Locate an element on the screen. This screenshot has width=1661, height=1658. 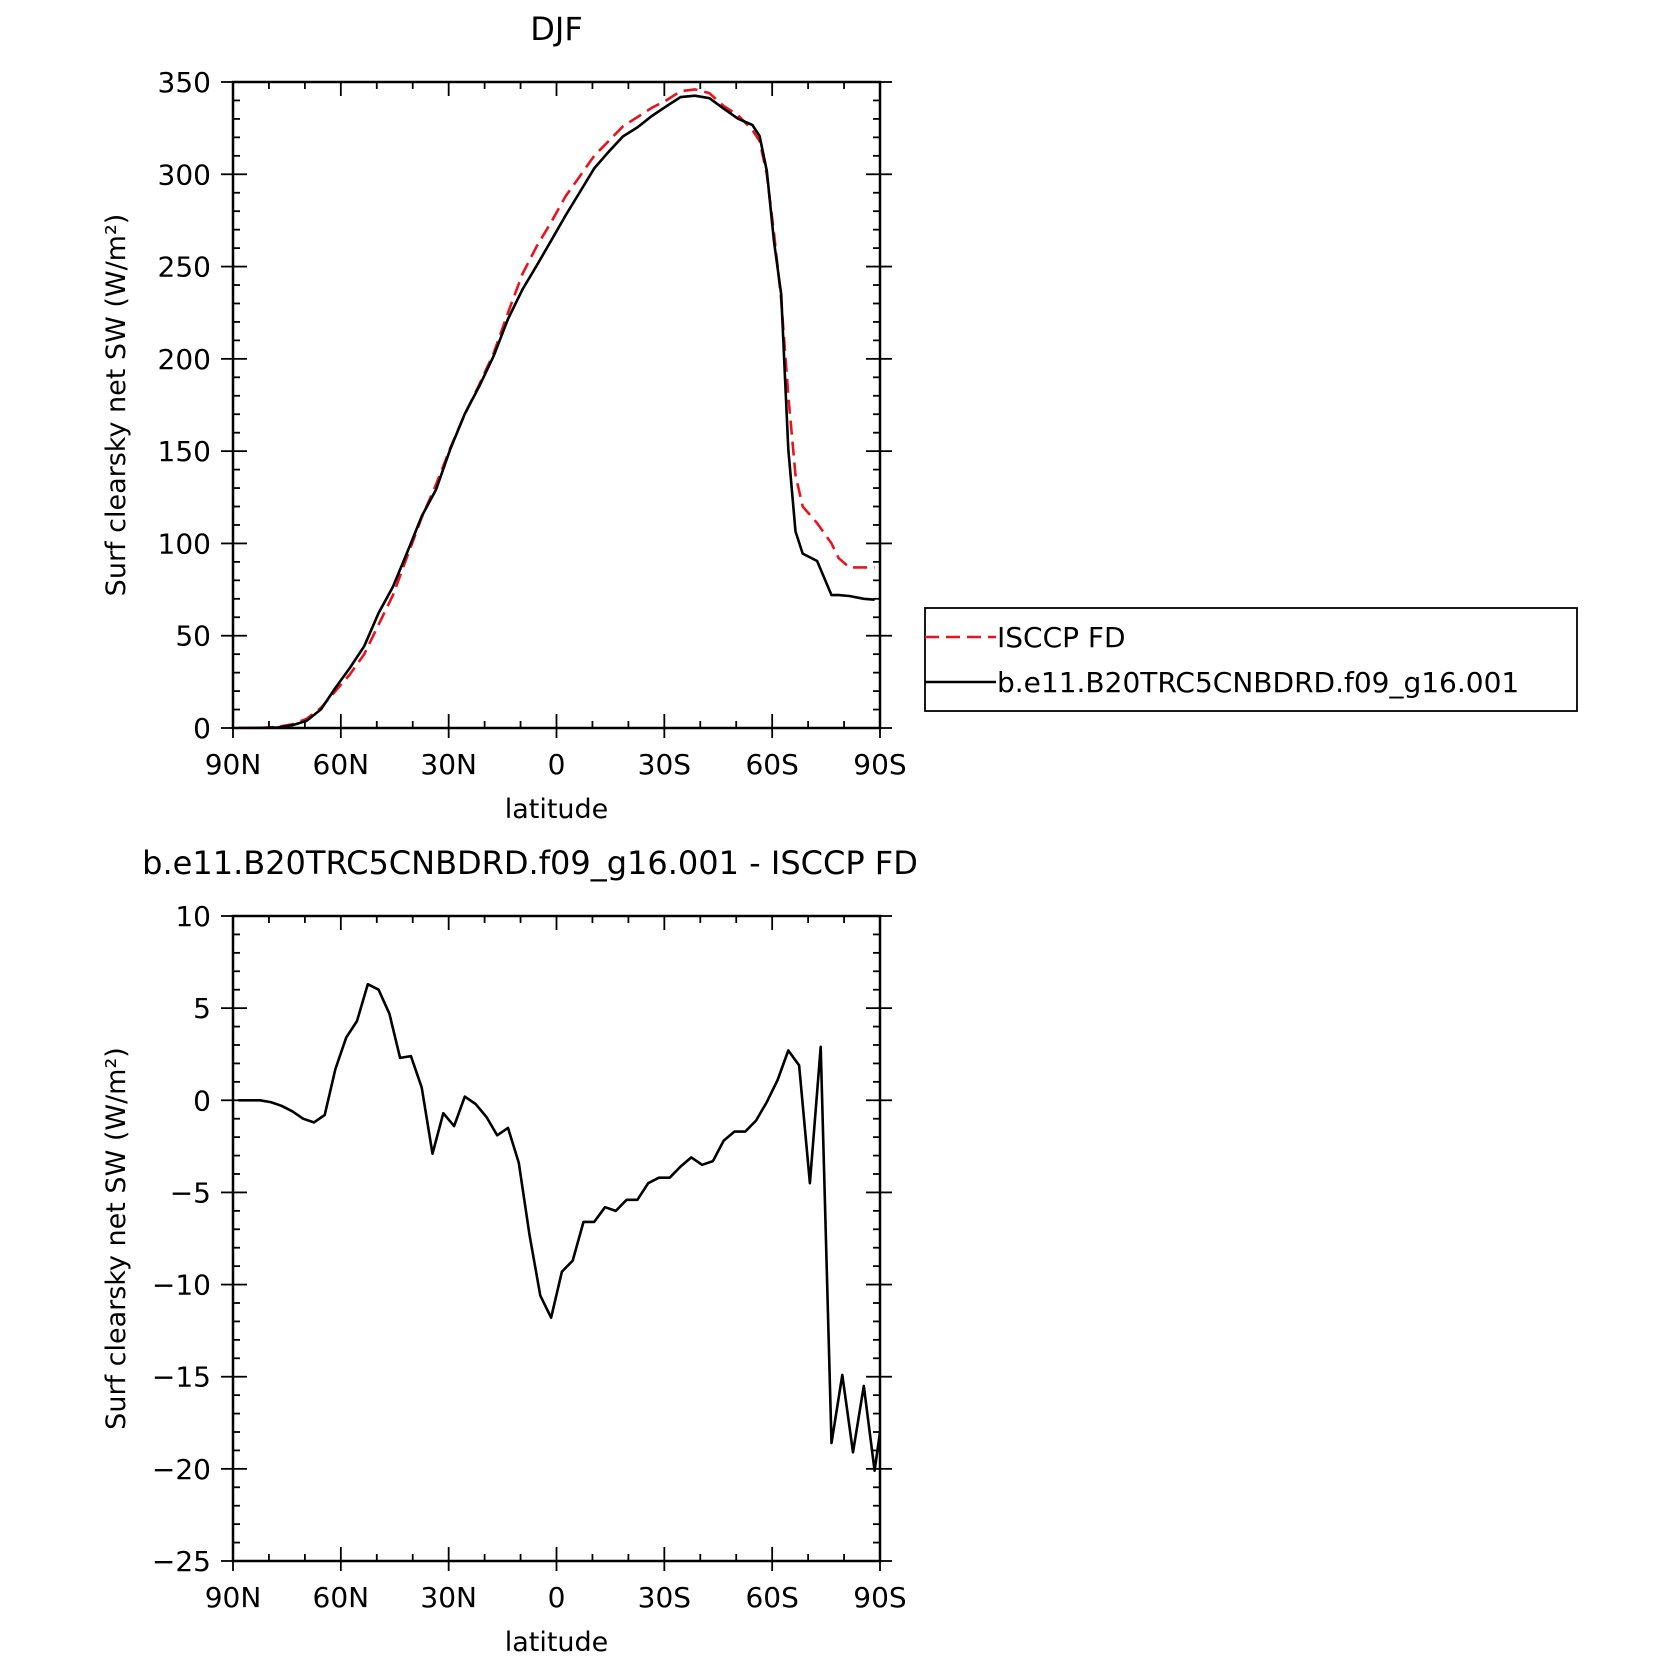
legend-box is located at coordinates (1251, 659).